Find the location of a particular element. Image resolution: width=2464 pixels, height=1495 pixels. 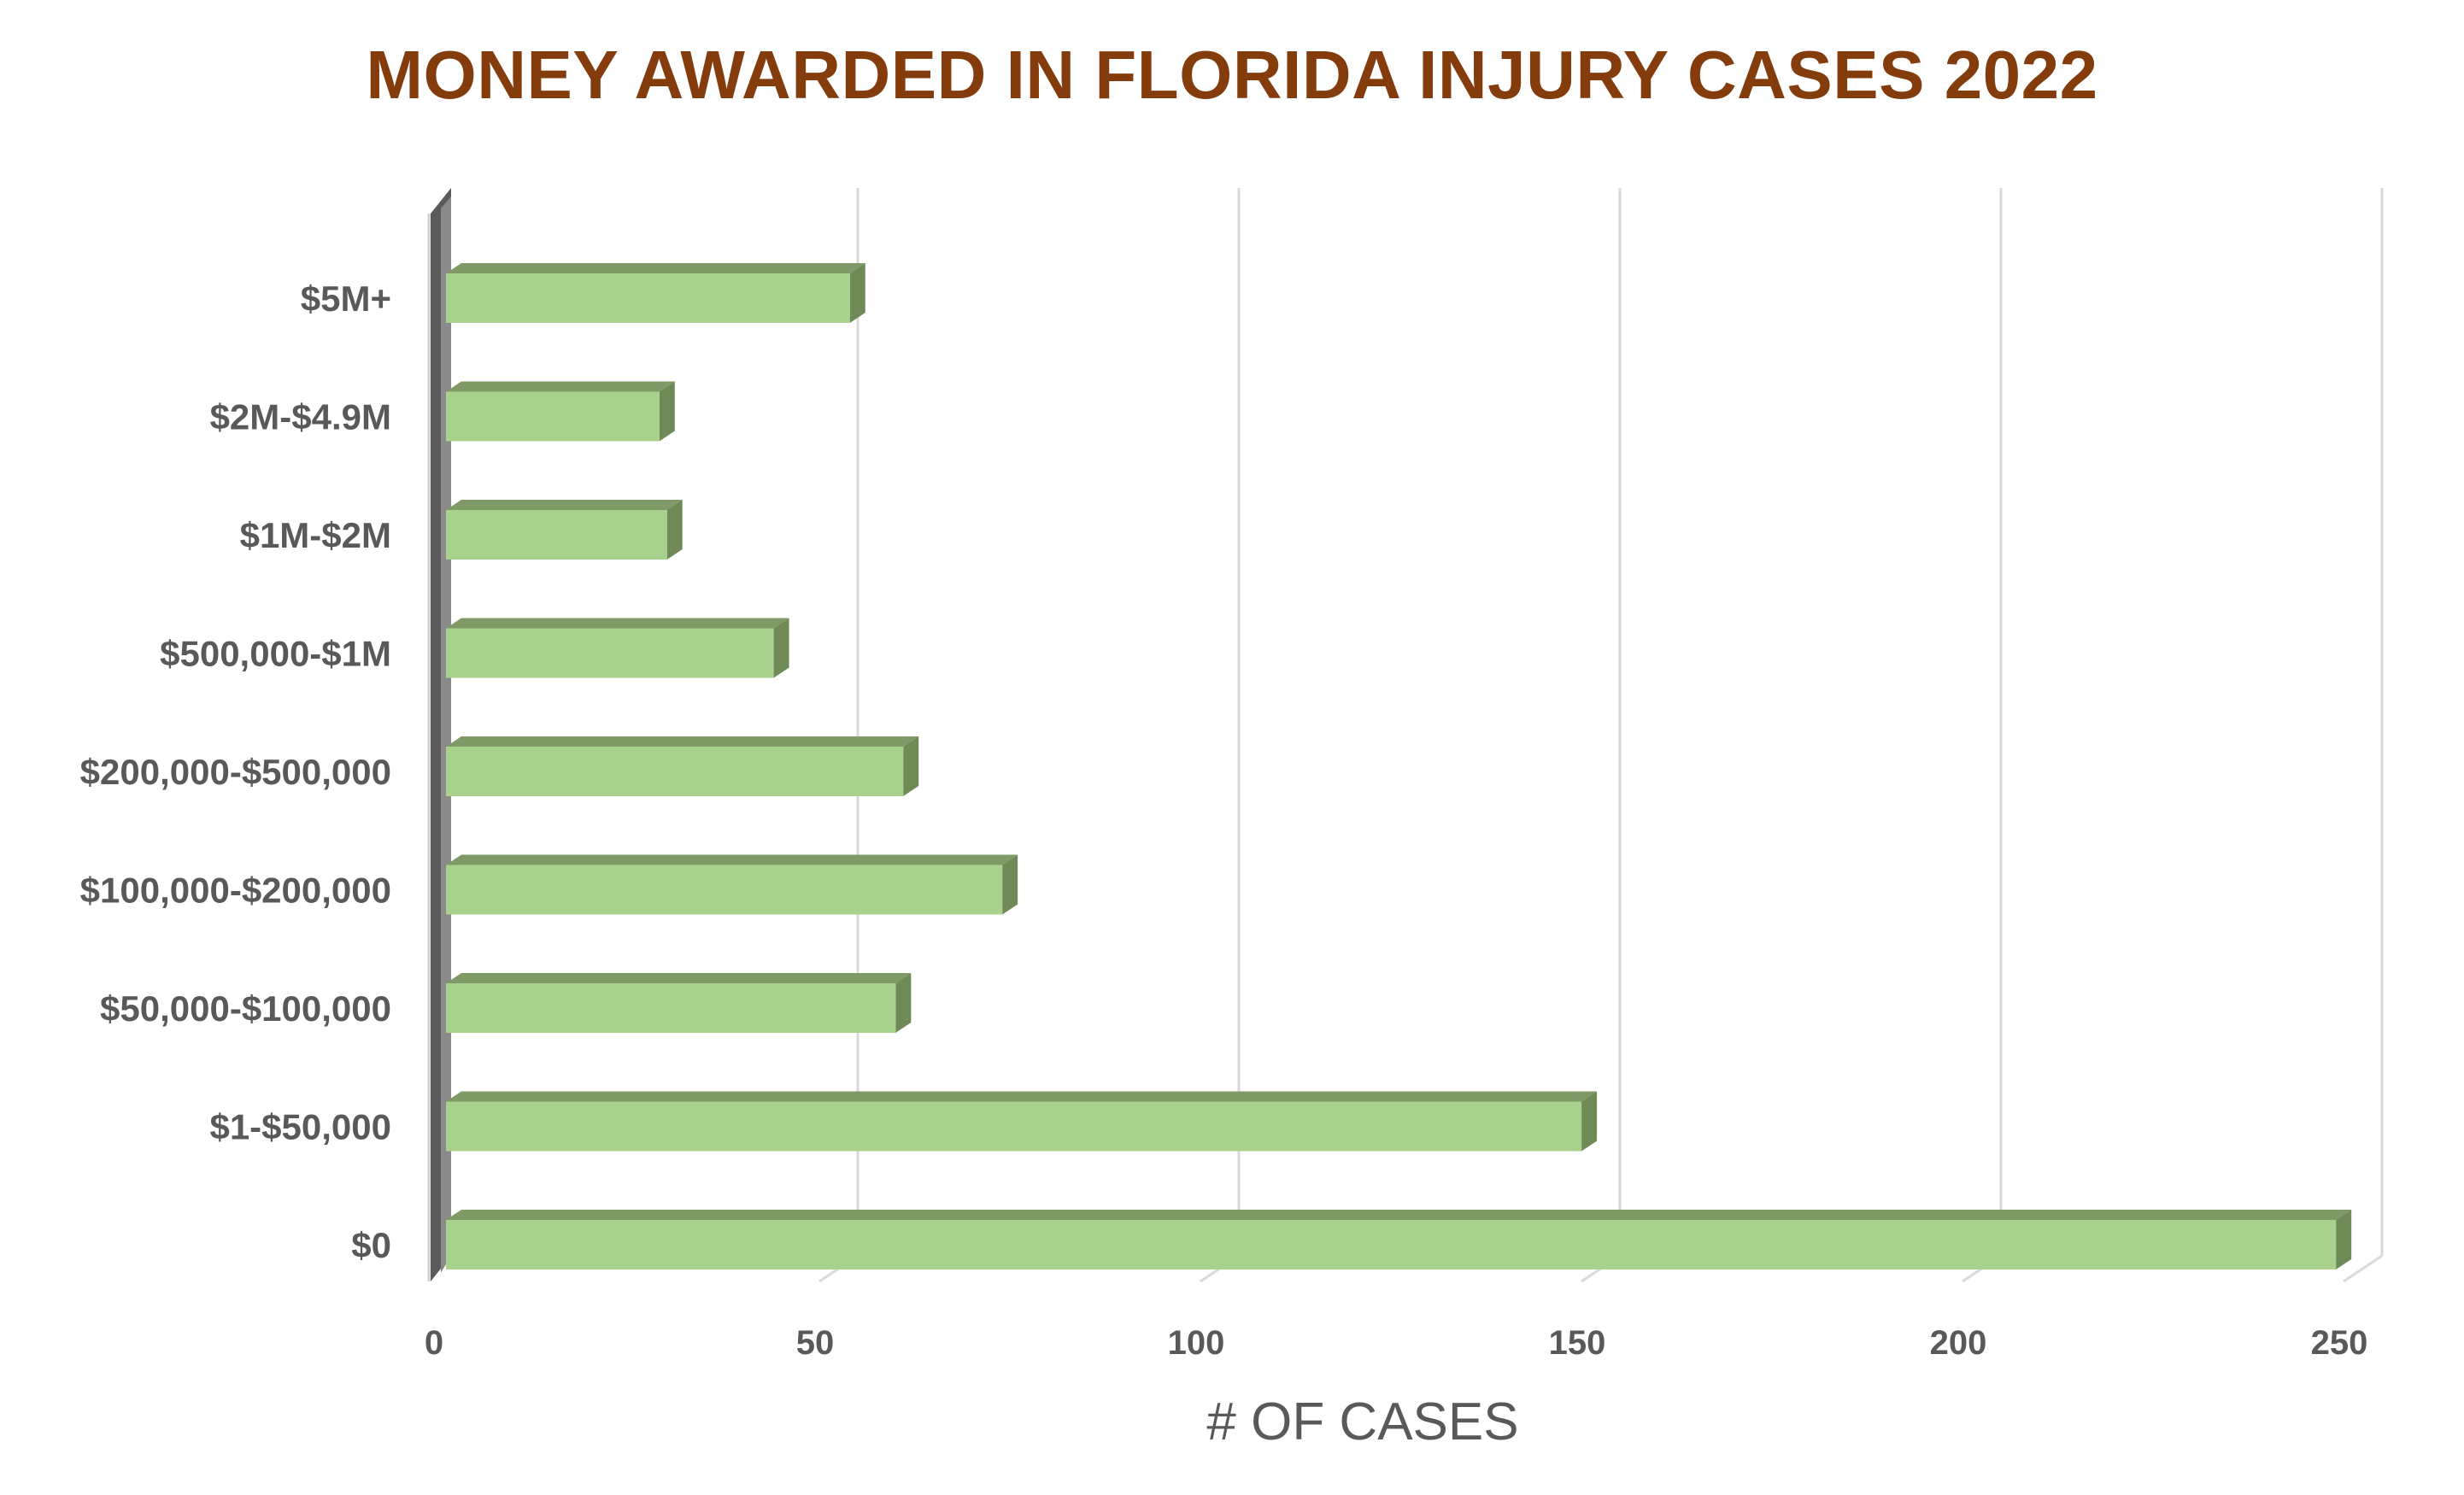

x-tick-label: 250 is located at coordinates (2339, 1343).